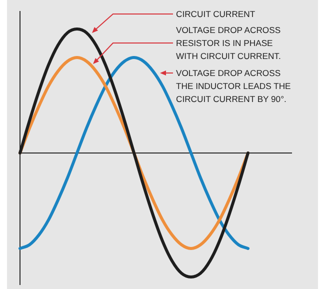  I want to click on annotation: VOLTAGE DROP ACROSS RESISTOR IS IN PHASE WITH CIRCUIT CURRENT., so click(228, 43).